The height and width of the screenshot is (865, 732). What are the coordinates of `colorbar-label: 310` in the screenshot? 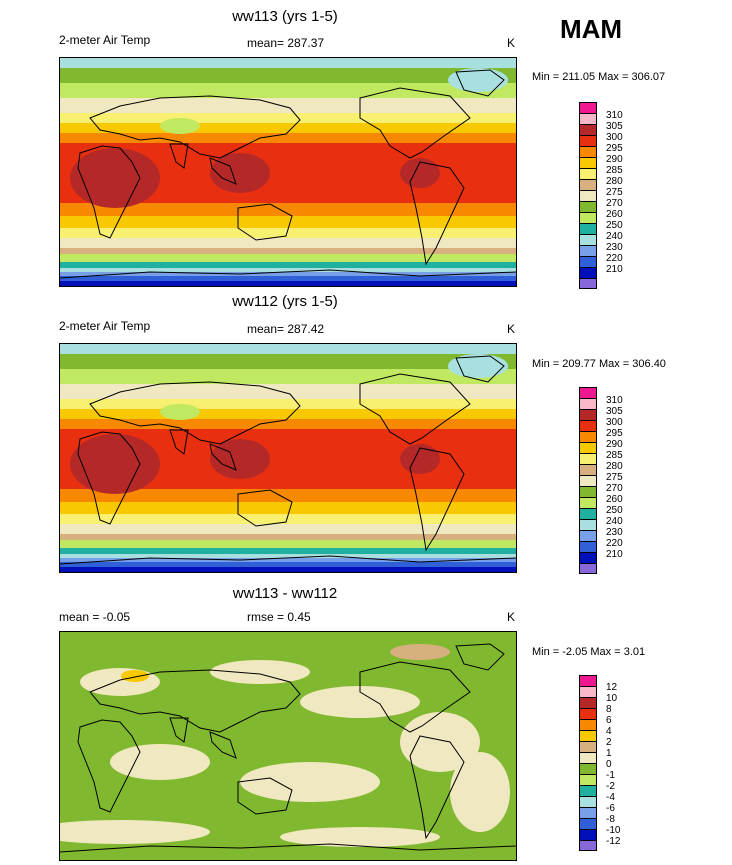 It's located at (614, 400).